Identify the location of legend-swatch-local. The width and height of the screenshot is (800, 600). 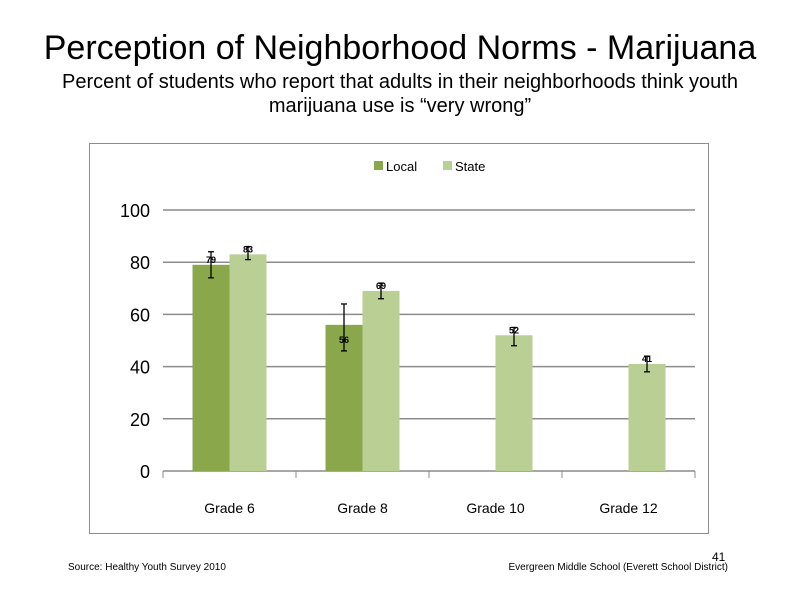
(378, 165).